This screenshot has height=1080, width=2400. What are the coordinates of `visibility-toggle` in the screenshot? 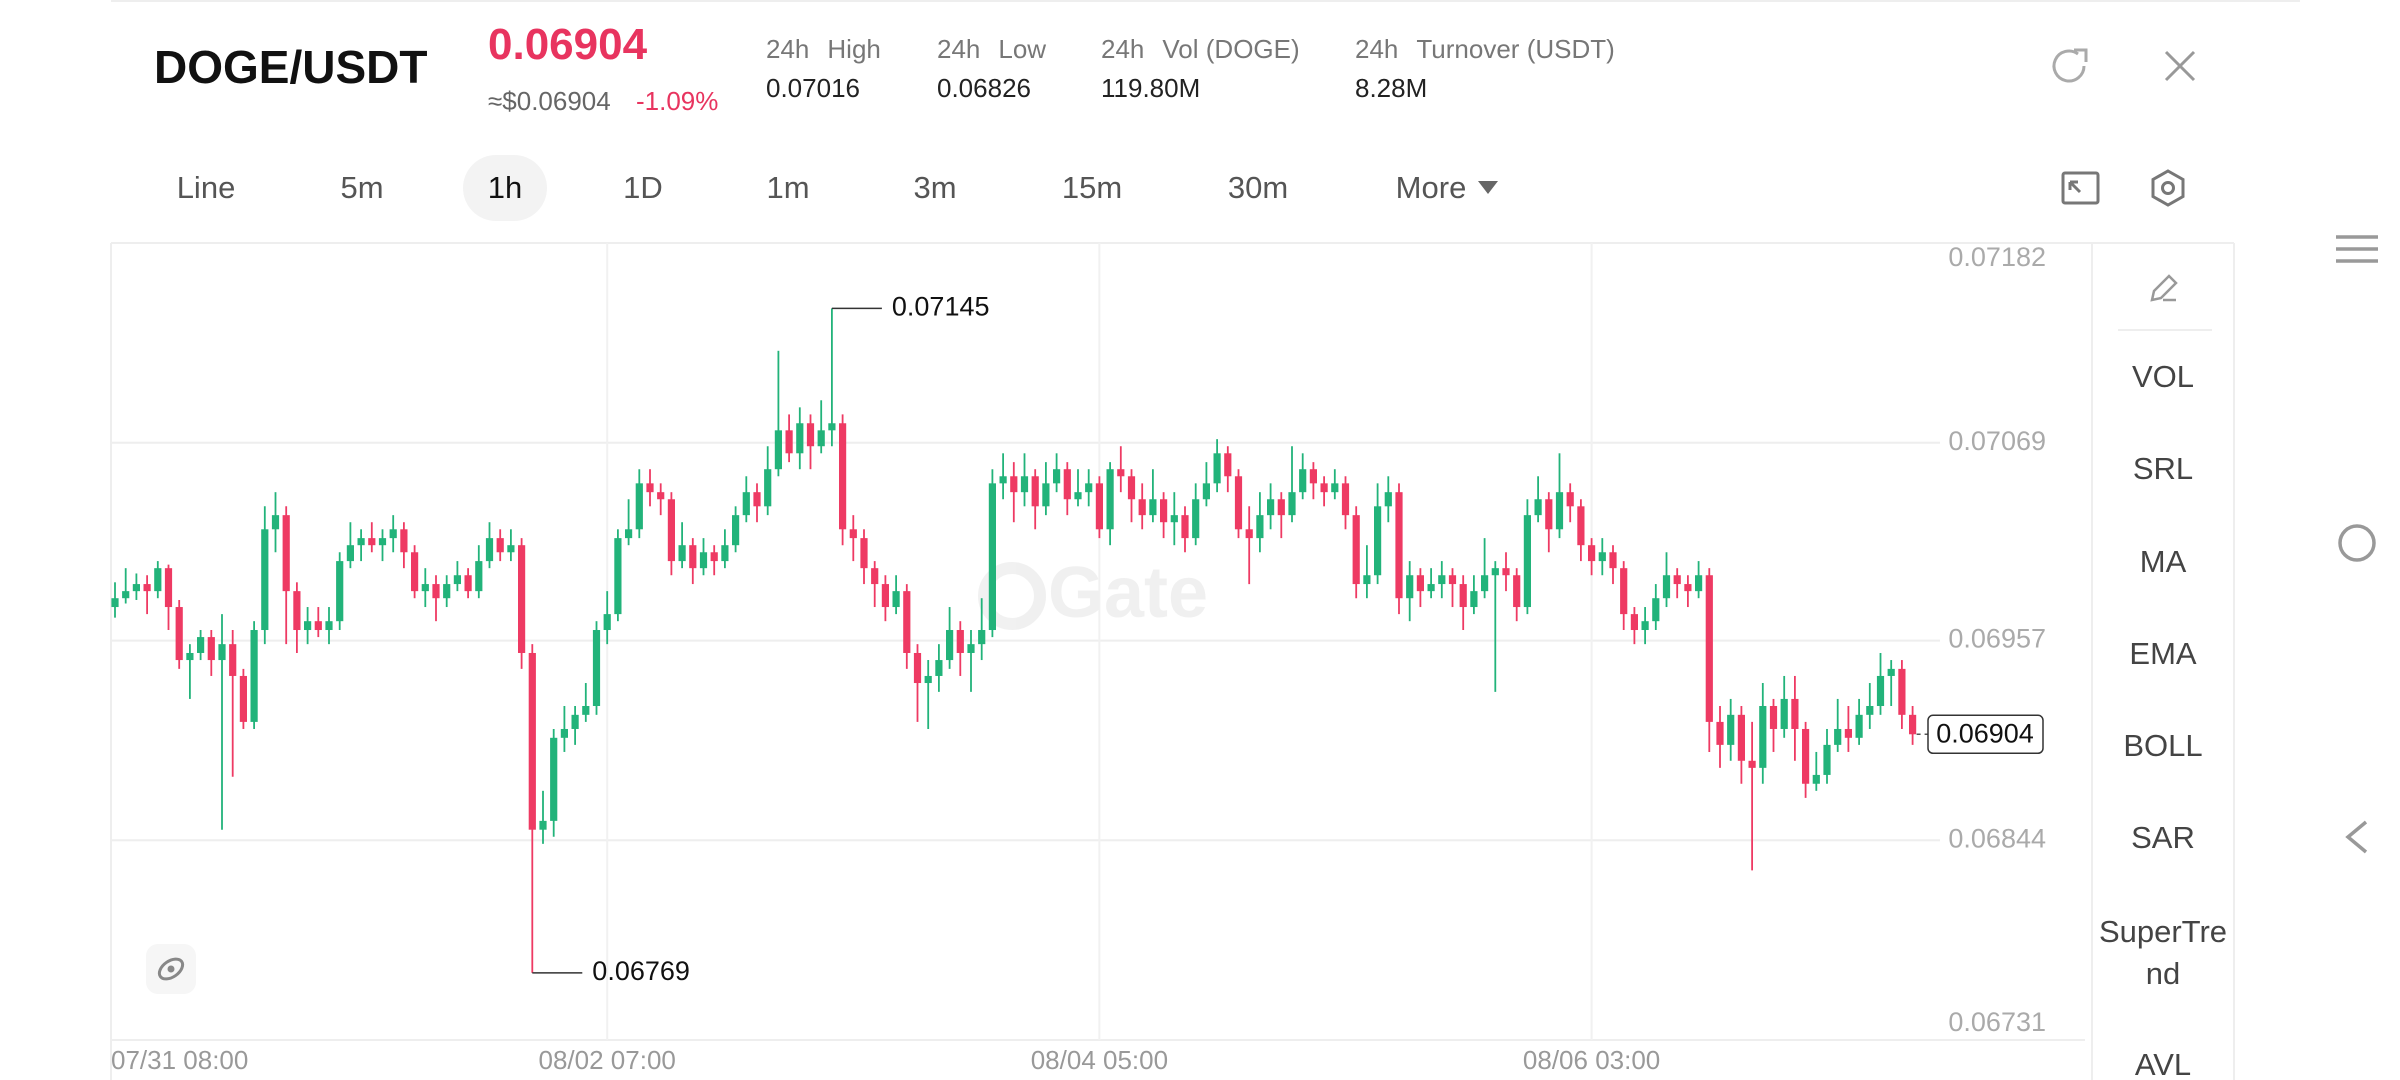 It's located at (171, 969).